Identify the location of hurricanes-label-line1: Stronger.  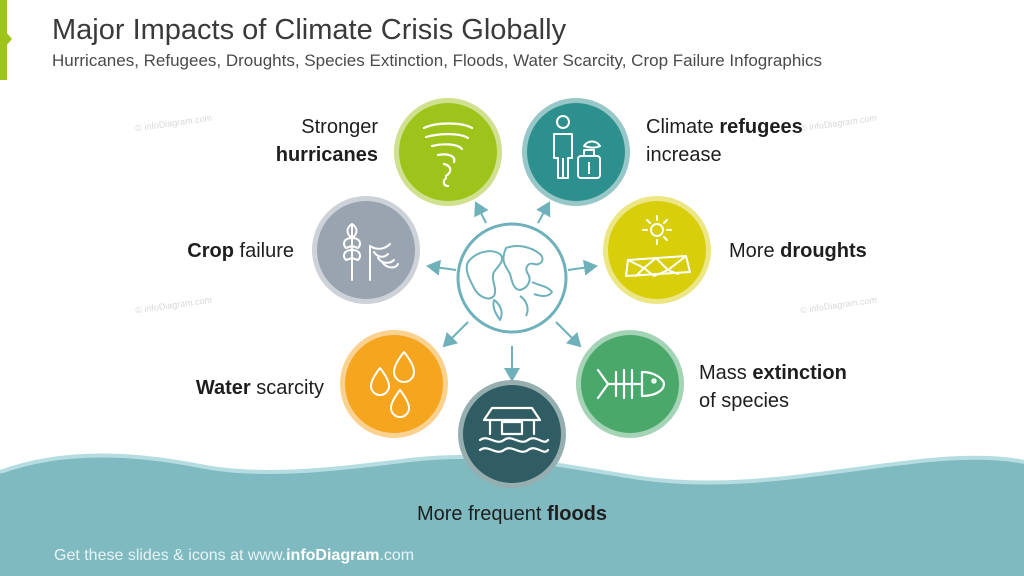
(339, 127).